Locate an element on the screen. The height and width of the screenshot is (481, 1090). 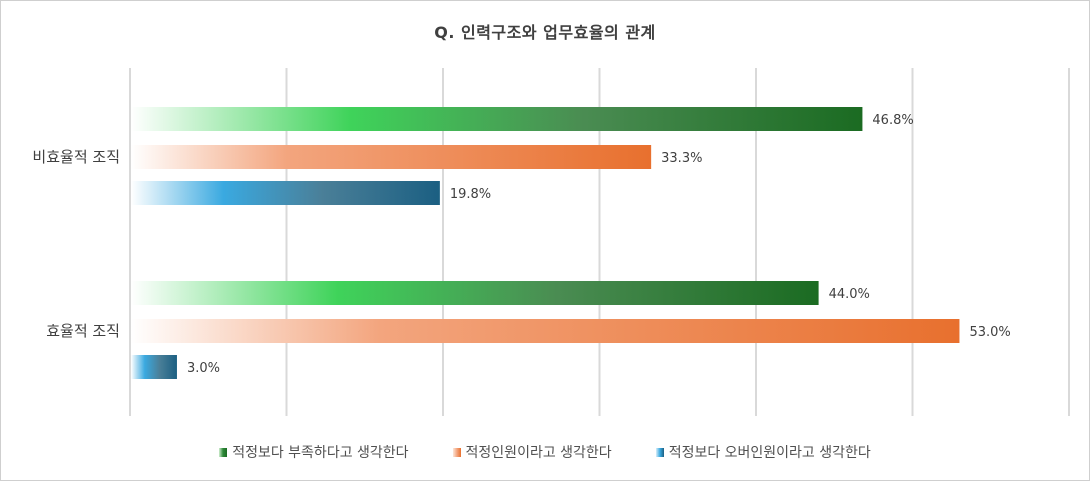
legend-item-shortage: 적정보다 부족하다고 생각한다 is located at coordinates (314, 452).